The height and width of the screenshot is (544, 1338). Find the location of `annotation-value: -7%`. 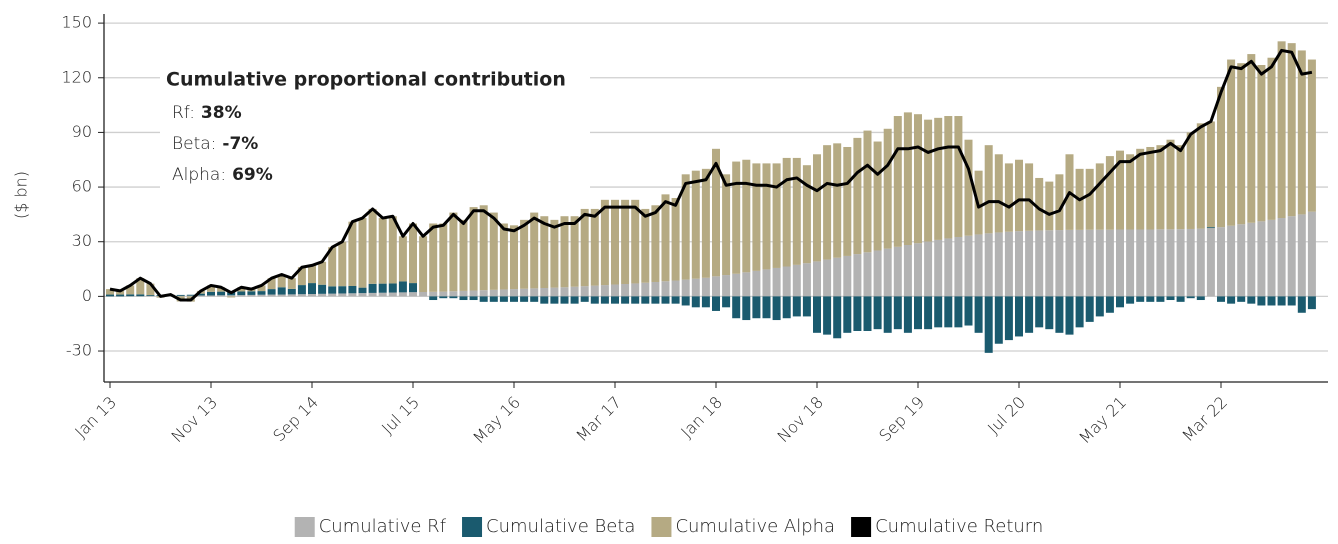

annotation-value: -7% is located at coordinates (240, 144).